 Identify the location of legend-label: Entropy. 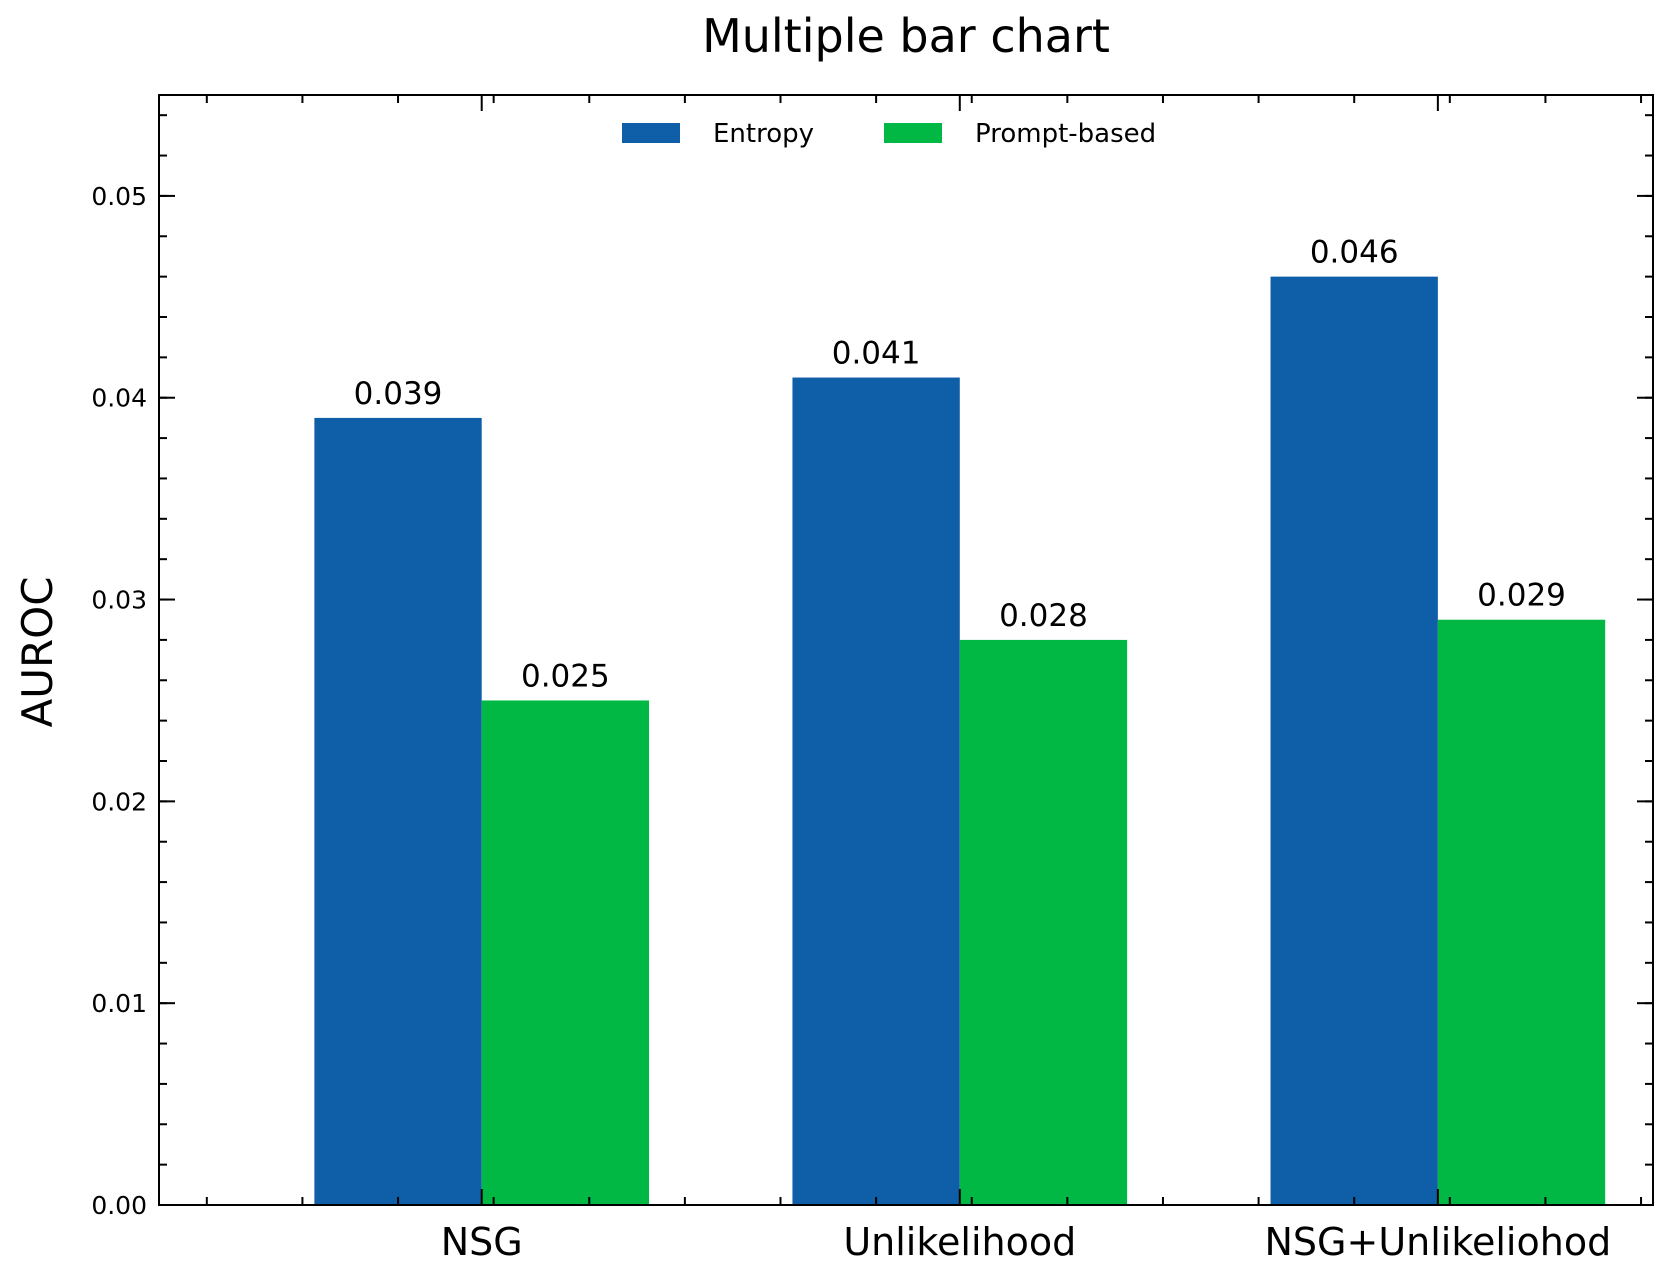
(763, 134).